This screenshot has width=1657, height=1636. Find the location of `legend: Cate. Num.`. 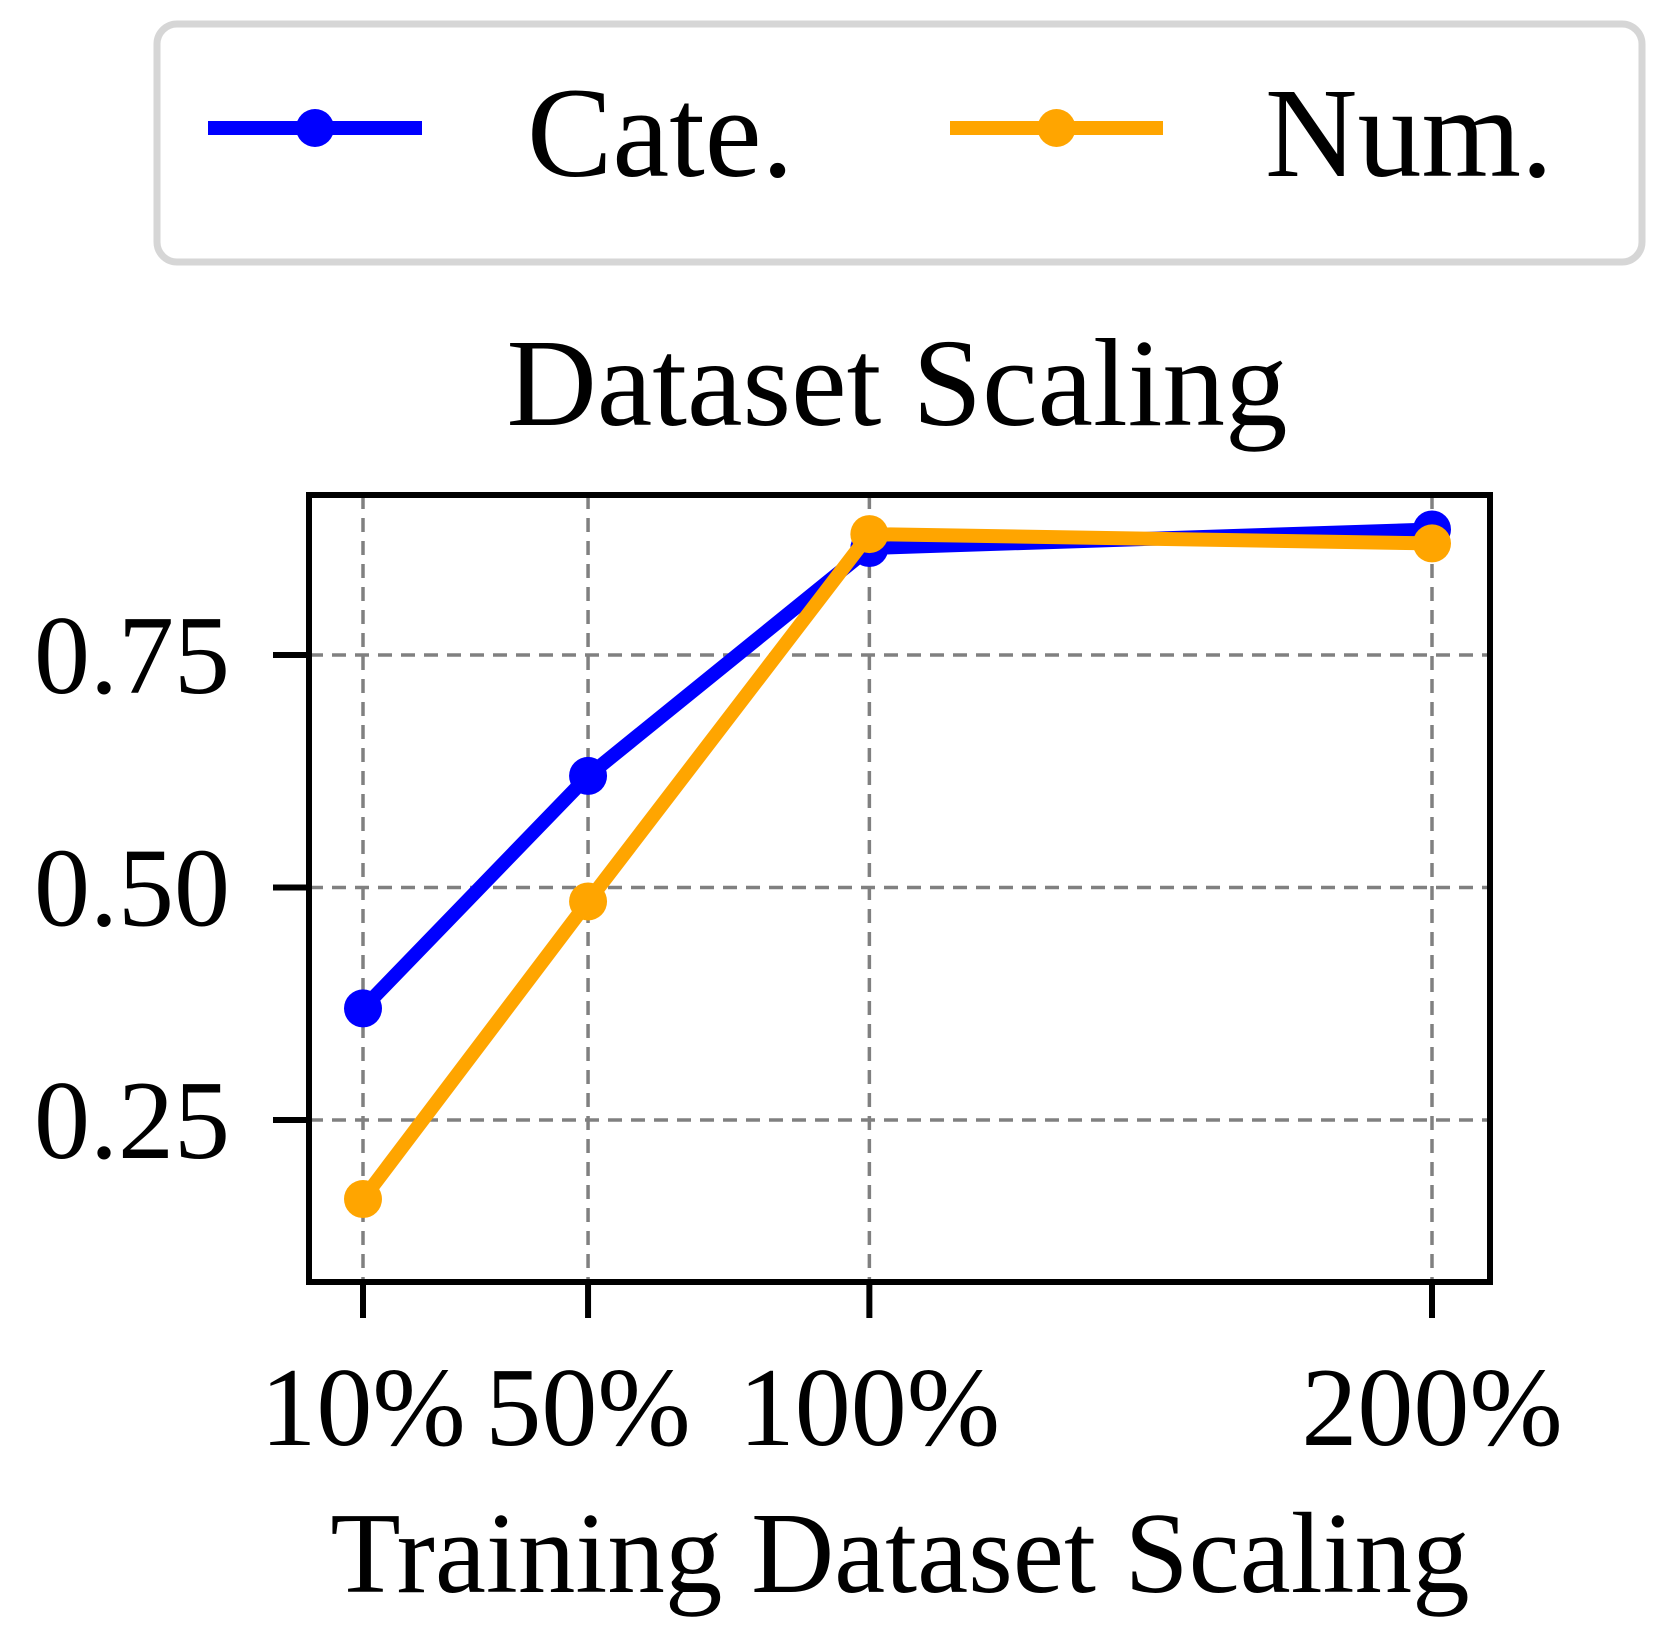

legend: Cate. Num. is located at coordinates (899, 143).